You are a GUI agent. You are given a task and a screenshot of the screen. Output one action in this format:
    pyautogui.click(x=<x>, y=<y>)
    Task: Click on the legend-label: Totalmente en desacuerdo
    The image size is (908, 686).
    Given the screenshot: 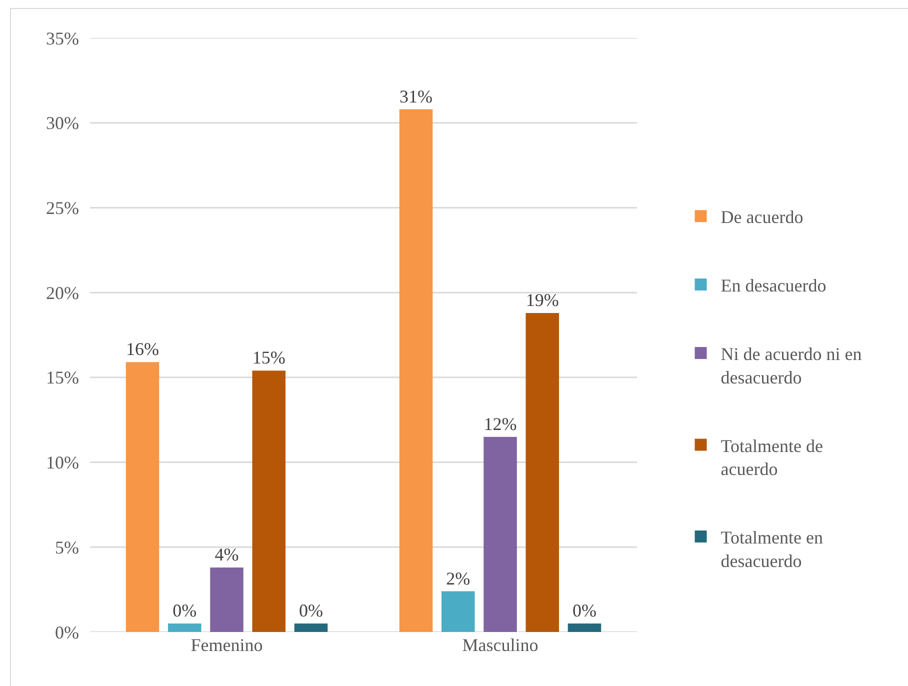 What is the action you would take?
    pyautogui.click(x=771, y=549)
    